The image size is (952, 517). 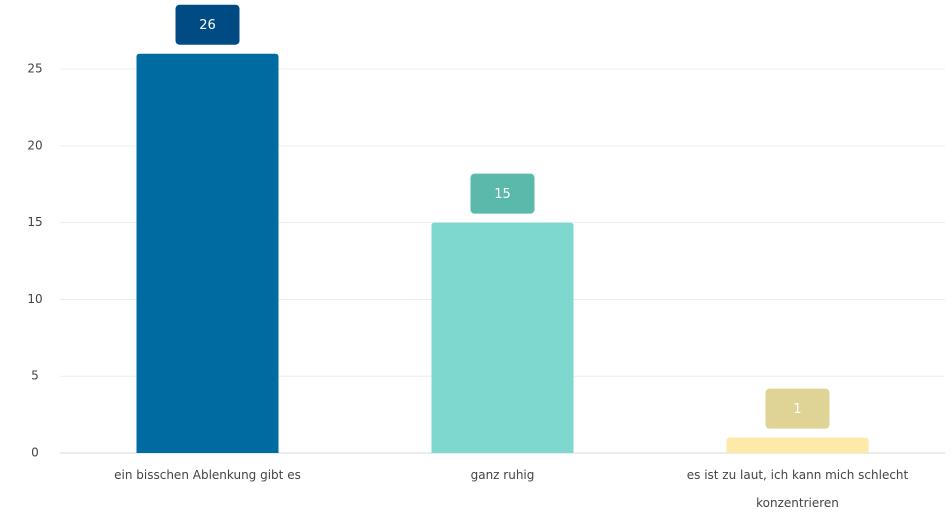 I want to click on y-tick-label: 0, so click(x=35, y=453).